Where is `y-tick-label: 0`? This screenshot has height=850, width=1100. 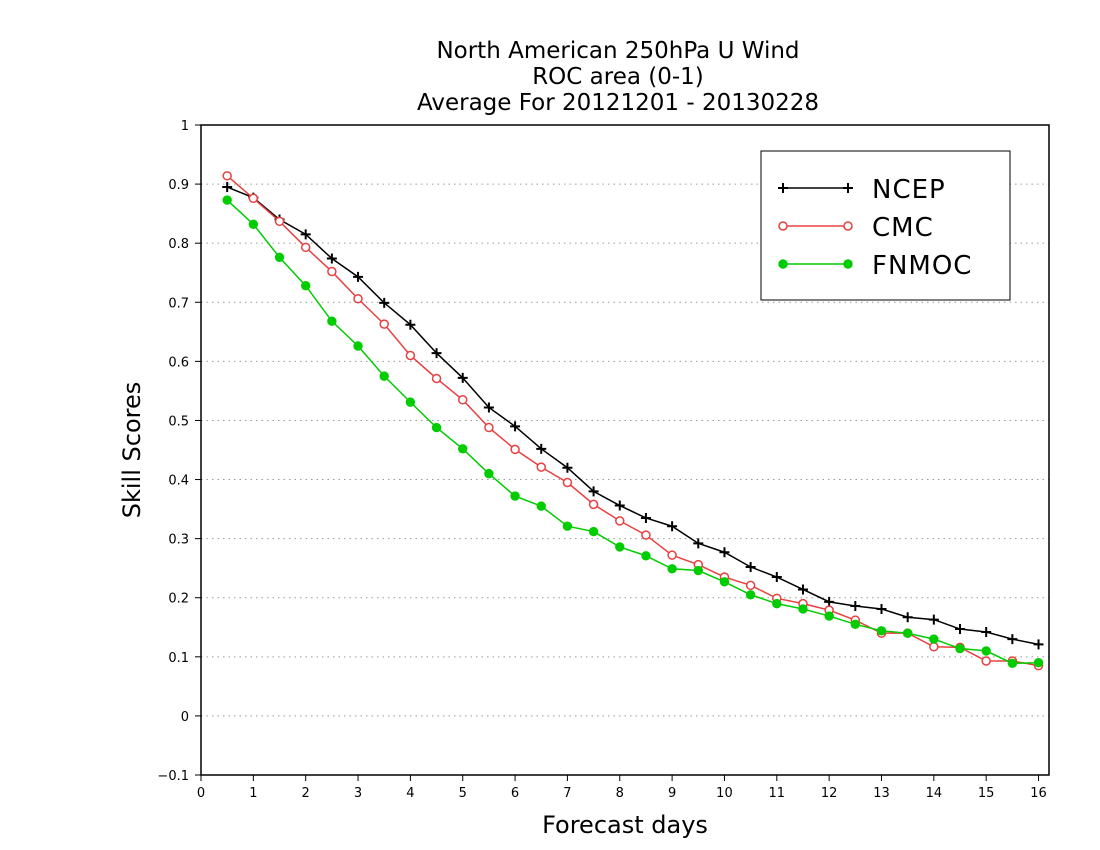 y-tick-label: 0 is located at coordinates (185, 717).